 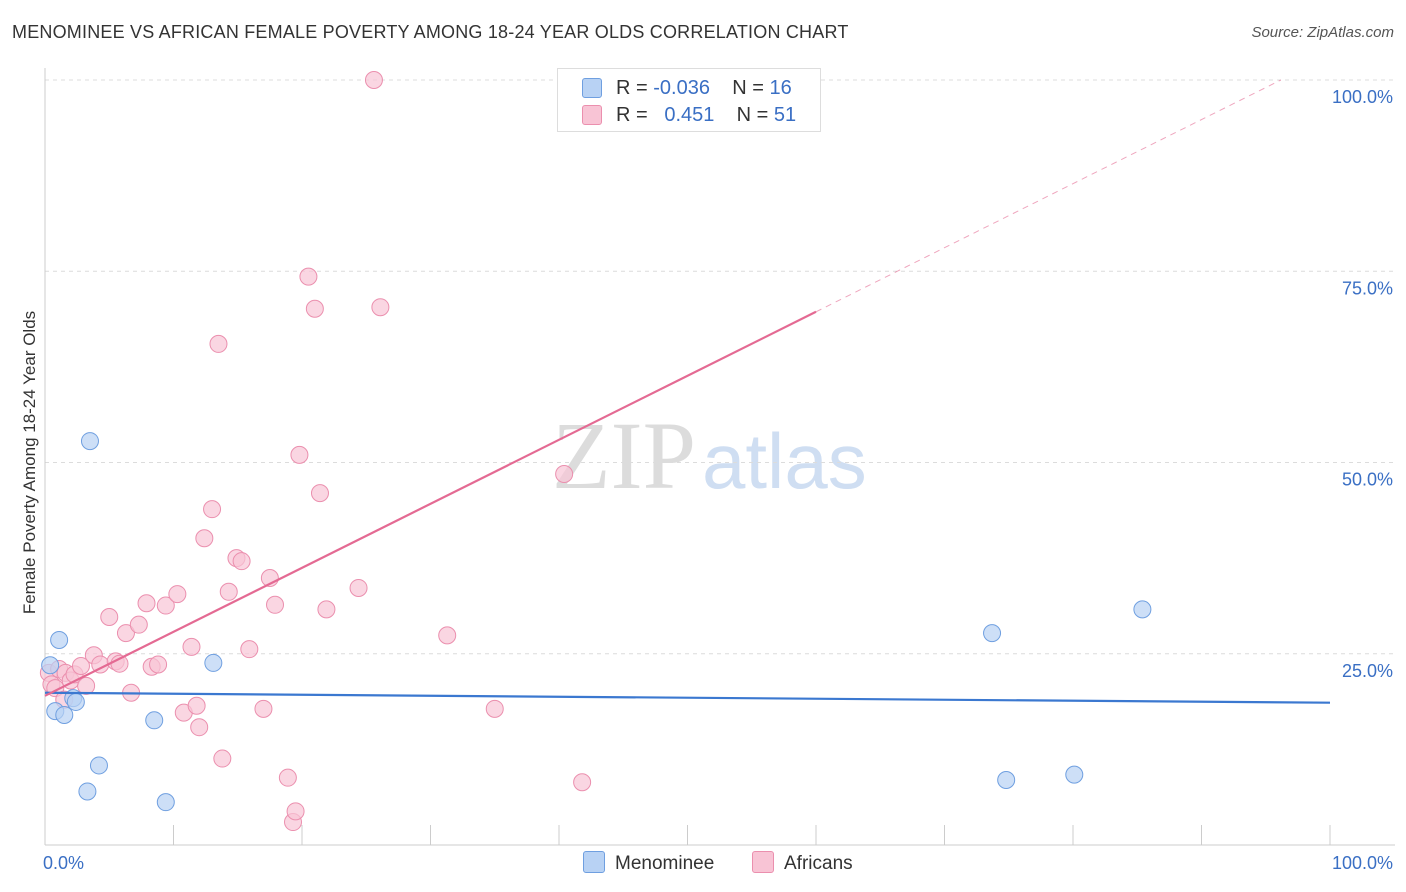 What do you see at coordinates (594, 862) in the screenshot?
I see `legend-menominee-swatch` at bounding box center [594, 862].